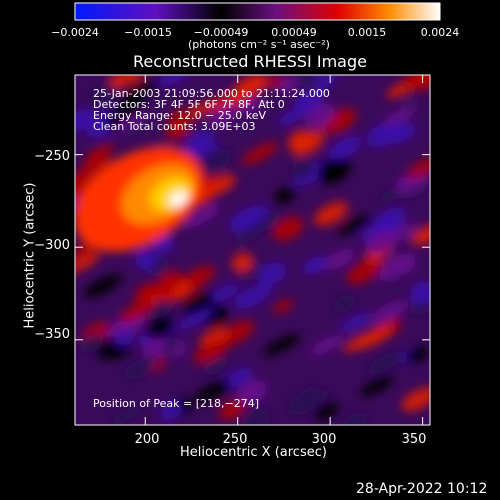 The width and height of the screenshot is (500, 500). I want to click on colorbar-tick: −0.0015, so click(148, 32).